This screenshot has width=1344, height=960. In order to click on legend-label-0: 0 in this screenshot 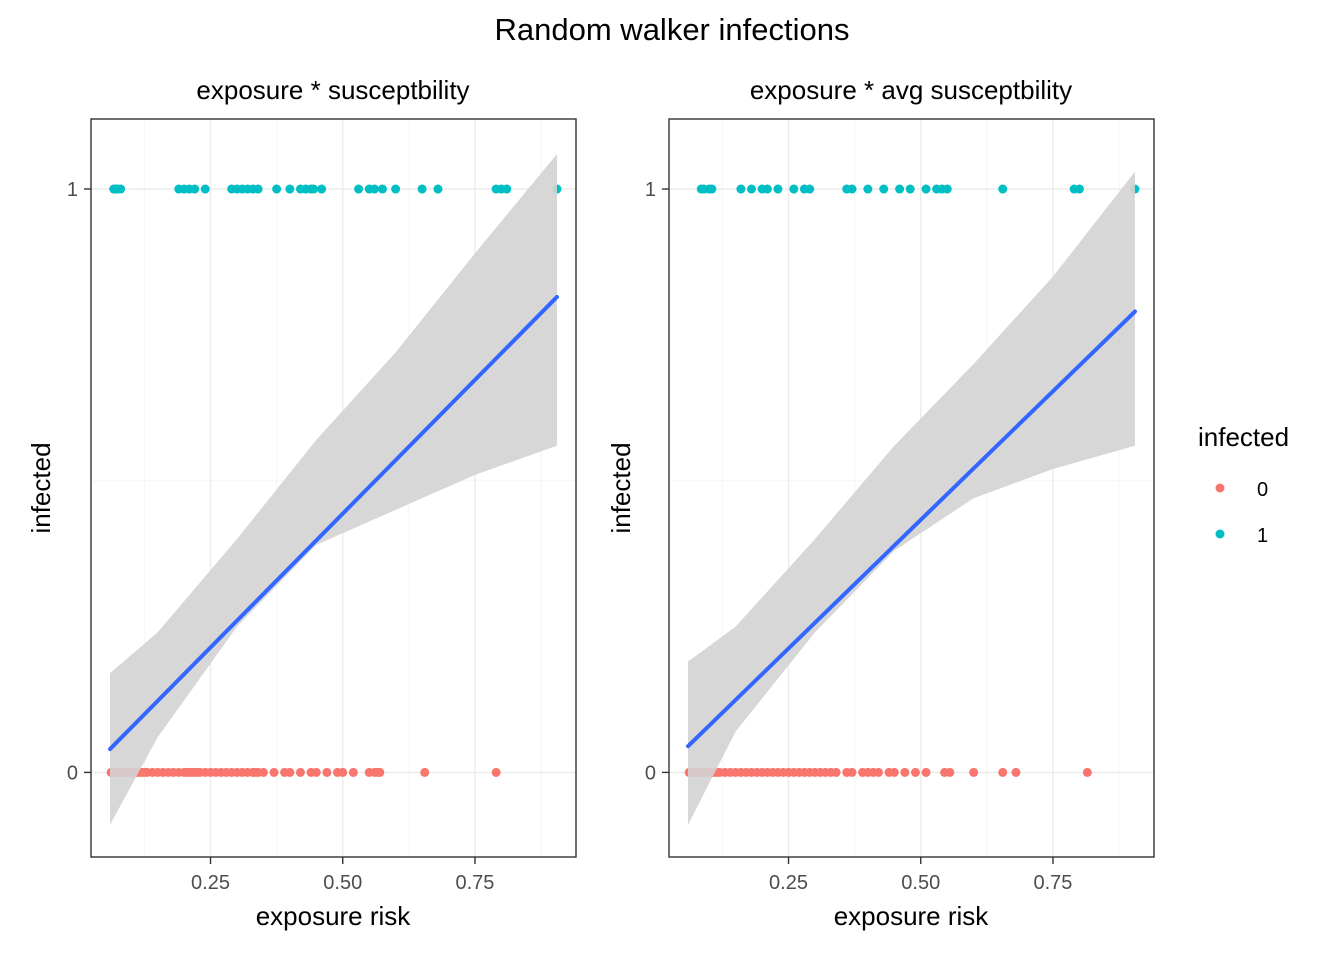, I will do `click(1262, 490)`.